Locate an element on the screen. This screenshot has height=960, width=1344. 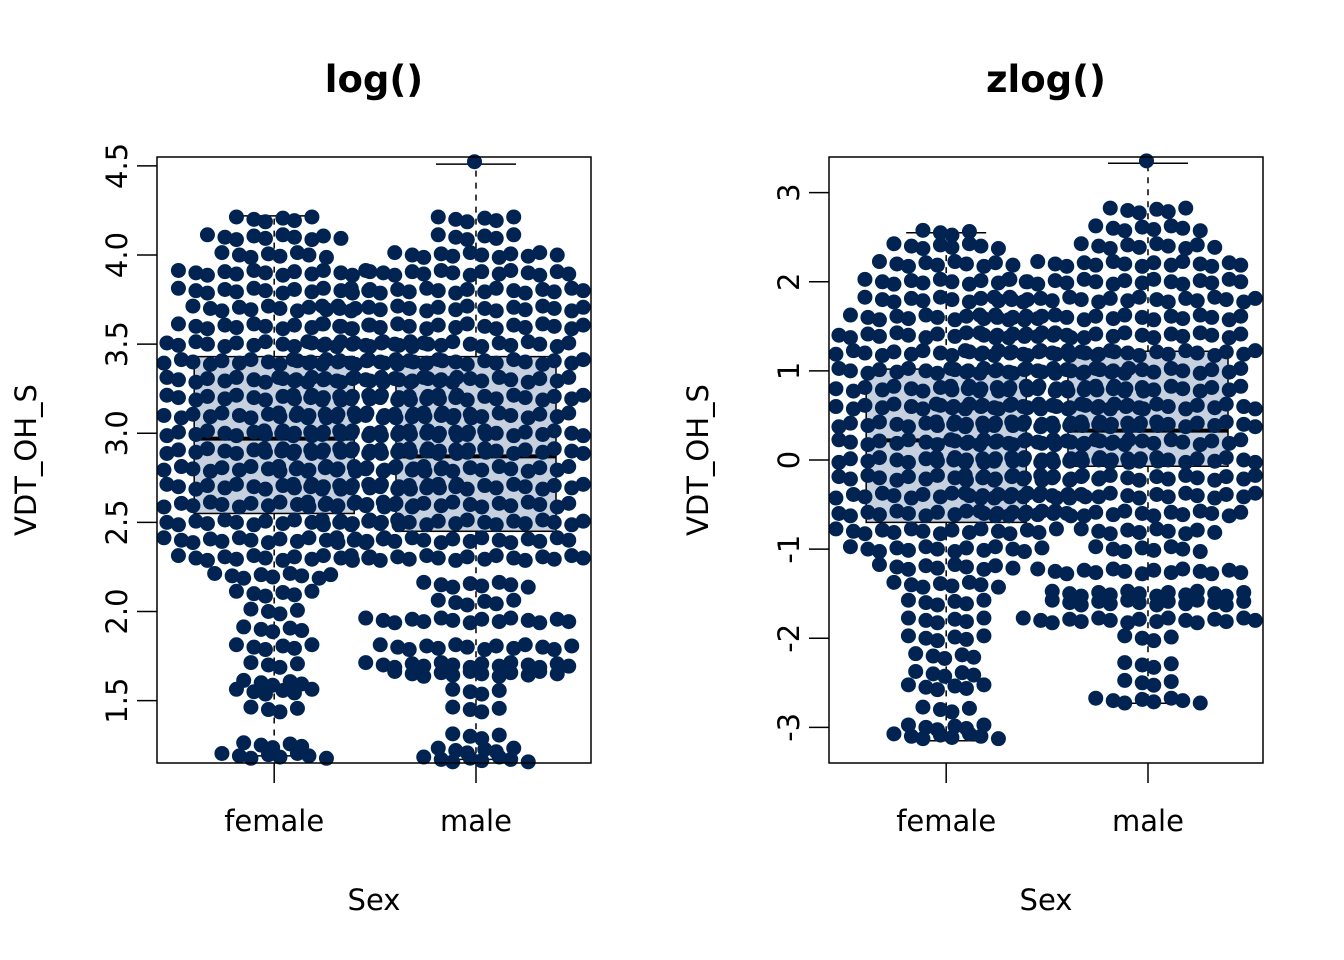
y-tick-label: 3.0 is located at coordinates (117, 433).